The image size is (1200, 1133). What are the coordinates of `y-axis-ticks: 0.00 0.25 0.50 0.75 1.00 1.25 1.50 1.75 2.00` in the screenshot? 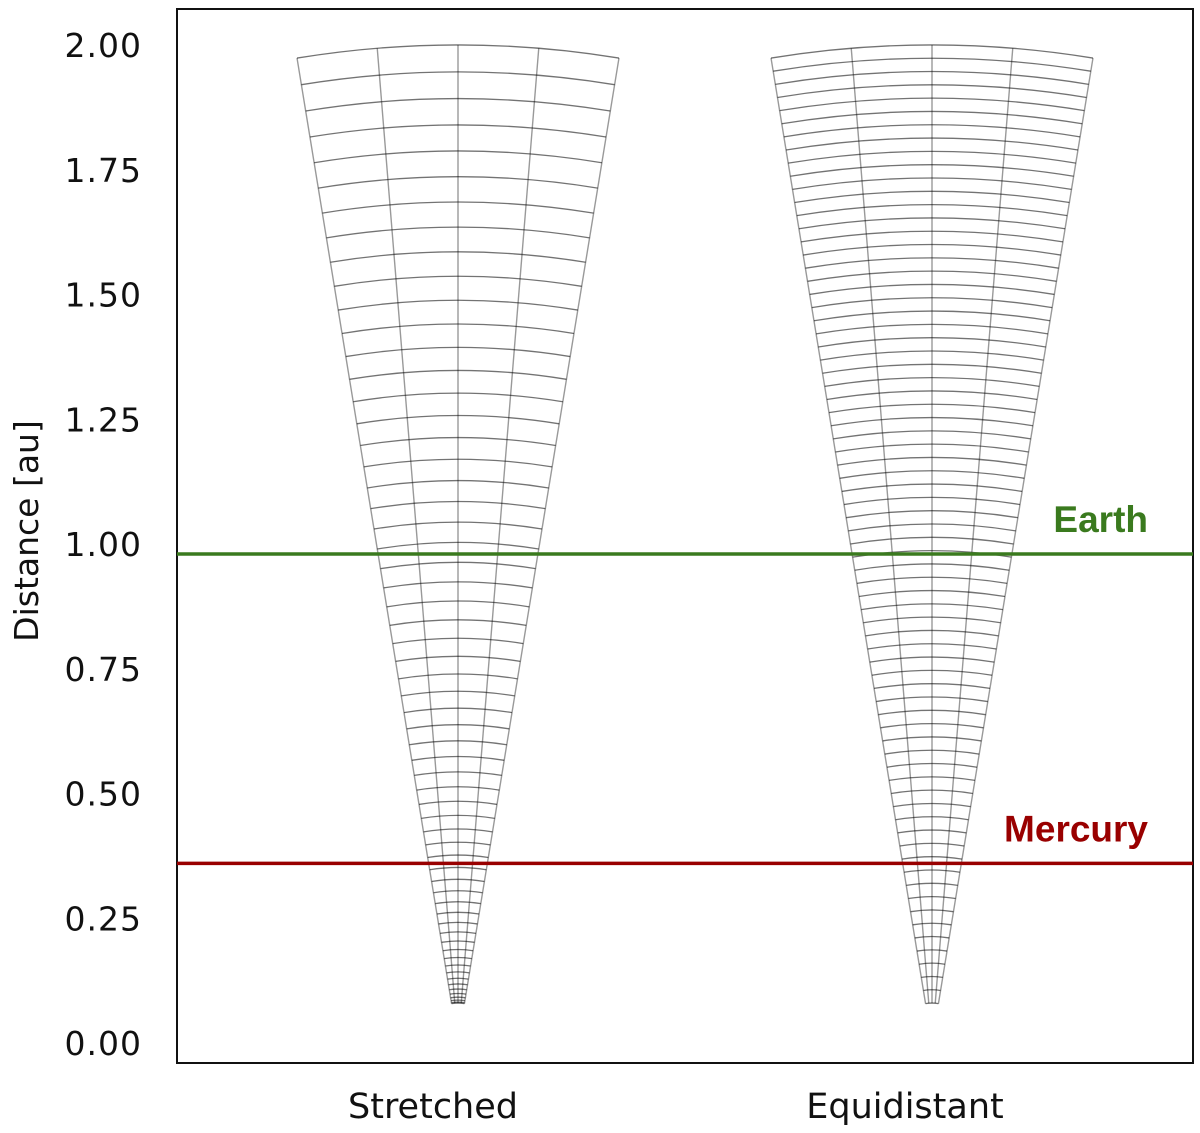 It's located at (103, 544).